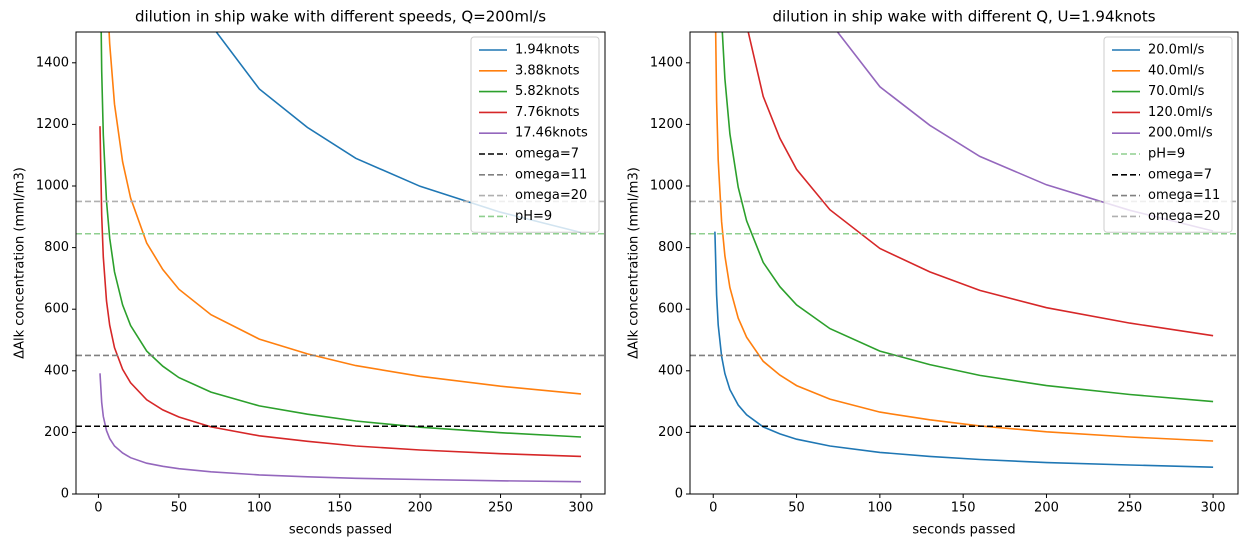 This screenshot has width=1248, height=547. What do you see at coordinates (551, 133) in the screenshot?
I see `legend-label: 17.46knots` at bounding box center [551, 133].